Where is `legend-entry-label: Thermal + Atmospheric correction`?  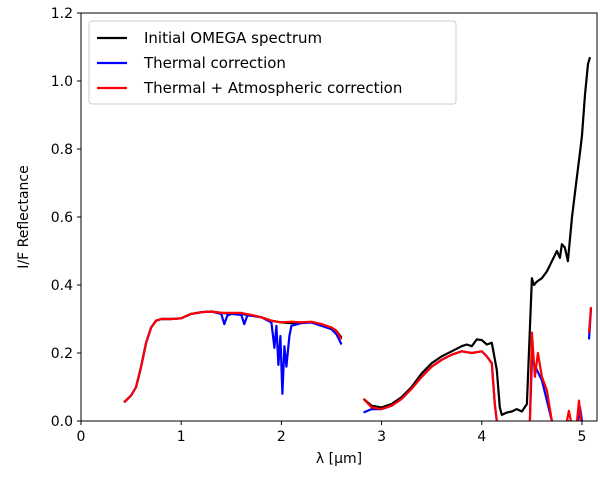 legend-entry-label: Thermal + Atmospheric correction is located at coordinates (272, 88).